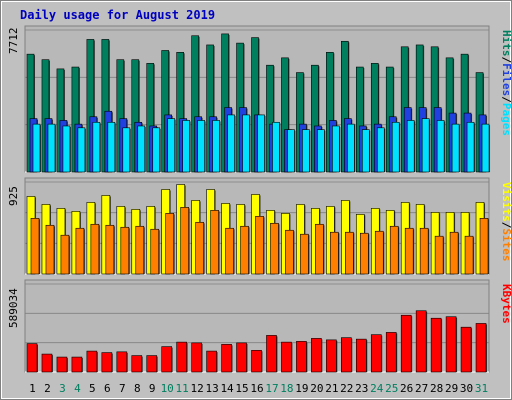 The image size is (512, 400). What do you see at coordinates (346, 388) in the screenshot?
I see `x-tick-label-day-22: 22` at bounding box center [346, 388].